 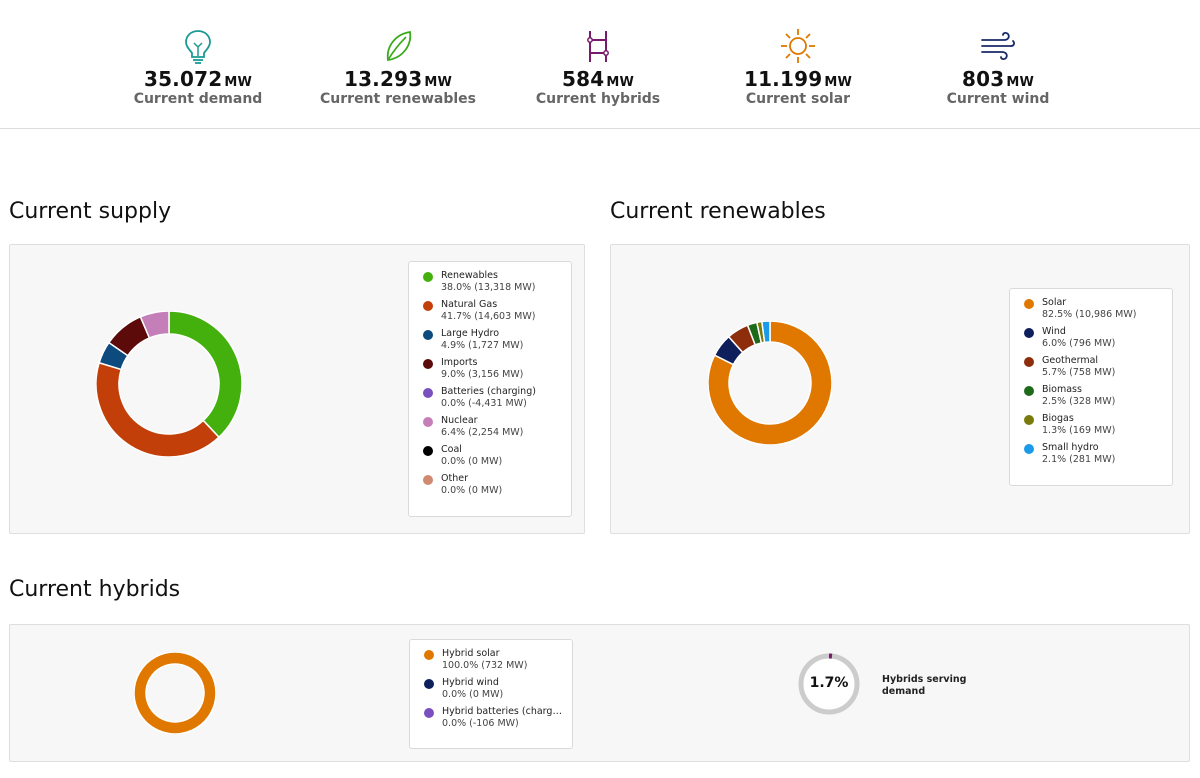 I want to click on legend-name: Geothermal, so click(x=1070, y=360).